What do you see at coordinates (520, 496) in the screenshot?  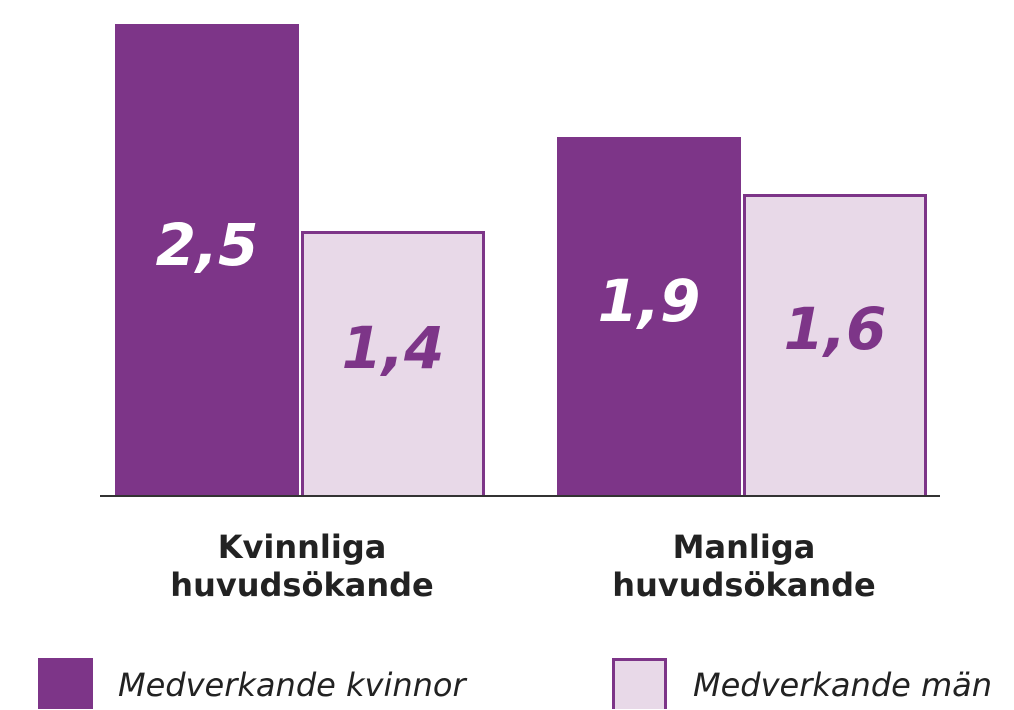 I see `axis-line` at bounding box center [520, 496].